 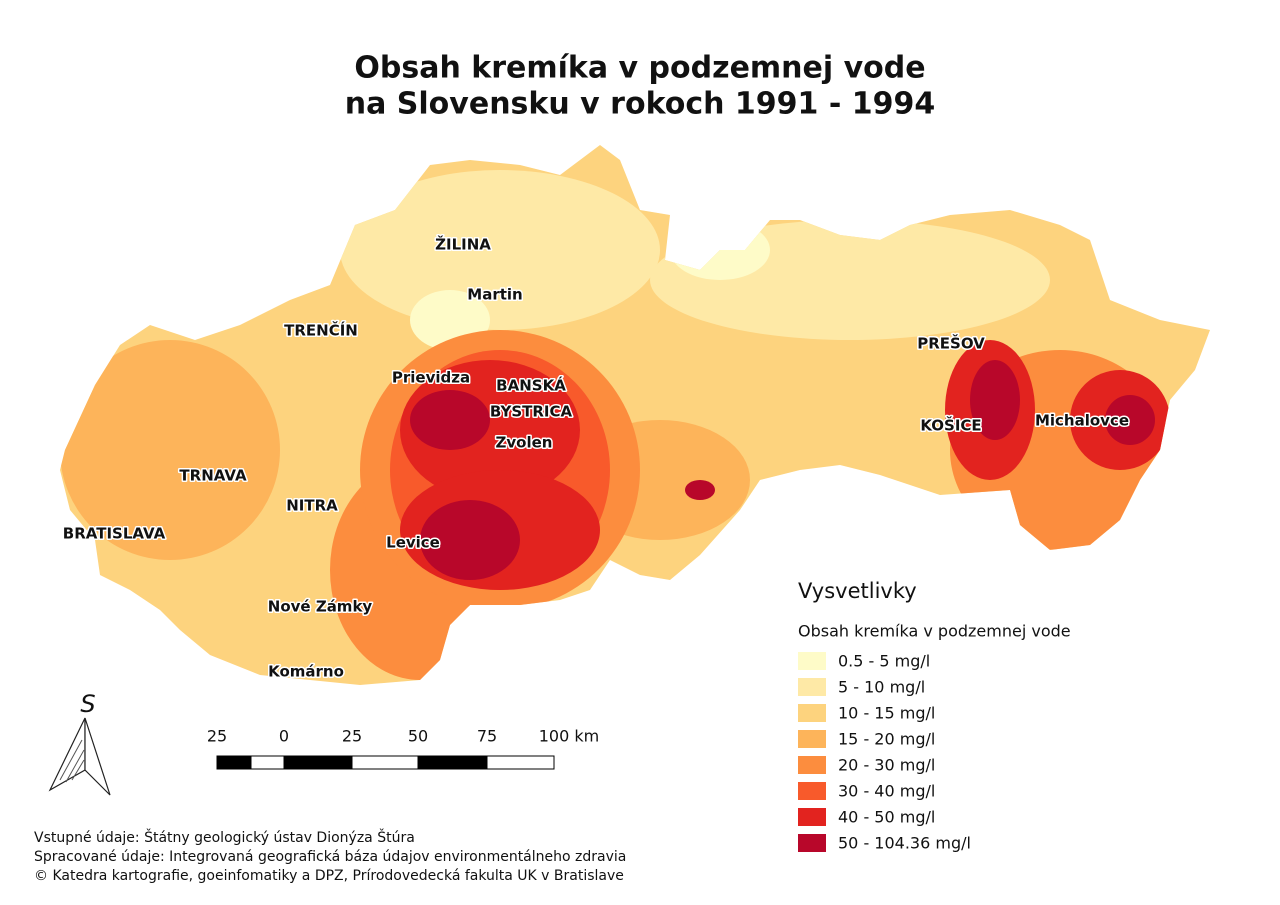 I want to click on scale-label: 50, so click(x=418, y=736).